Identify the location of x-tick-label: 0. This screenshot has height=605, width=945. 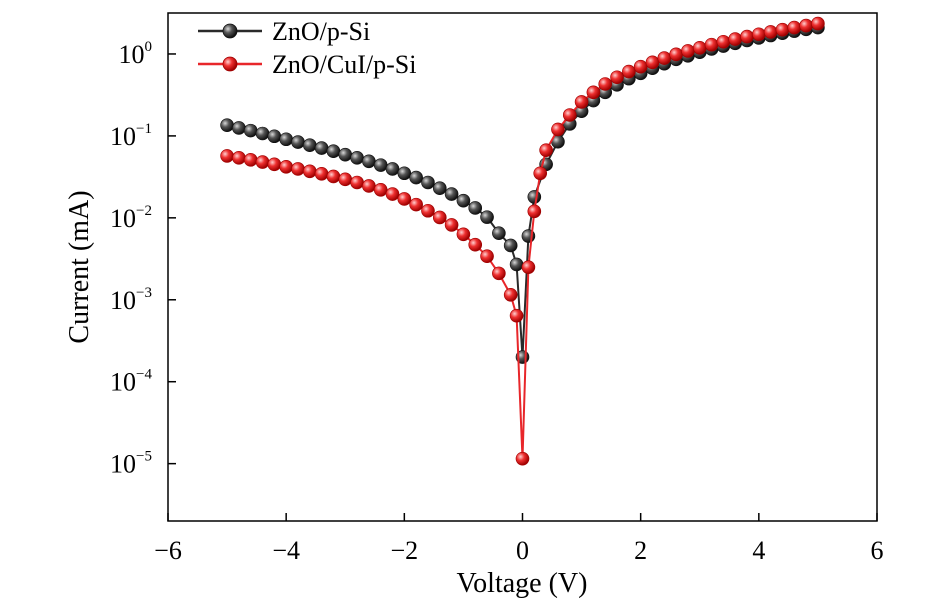
(522, 550).